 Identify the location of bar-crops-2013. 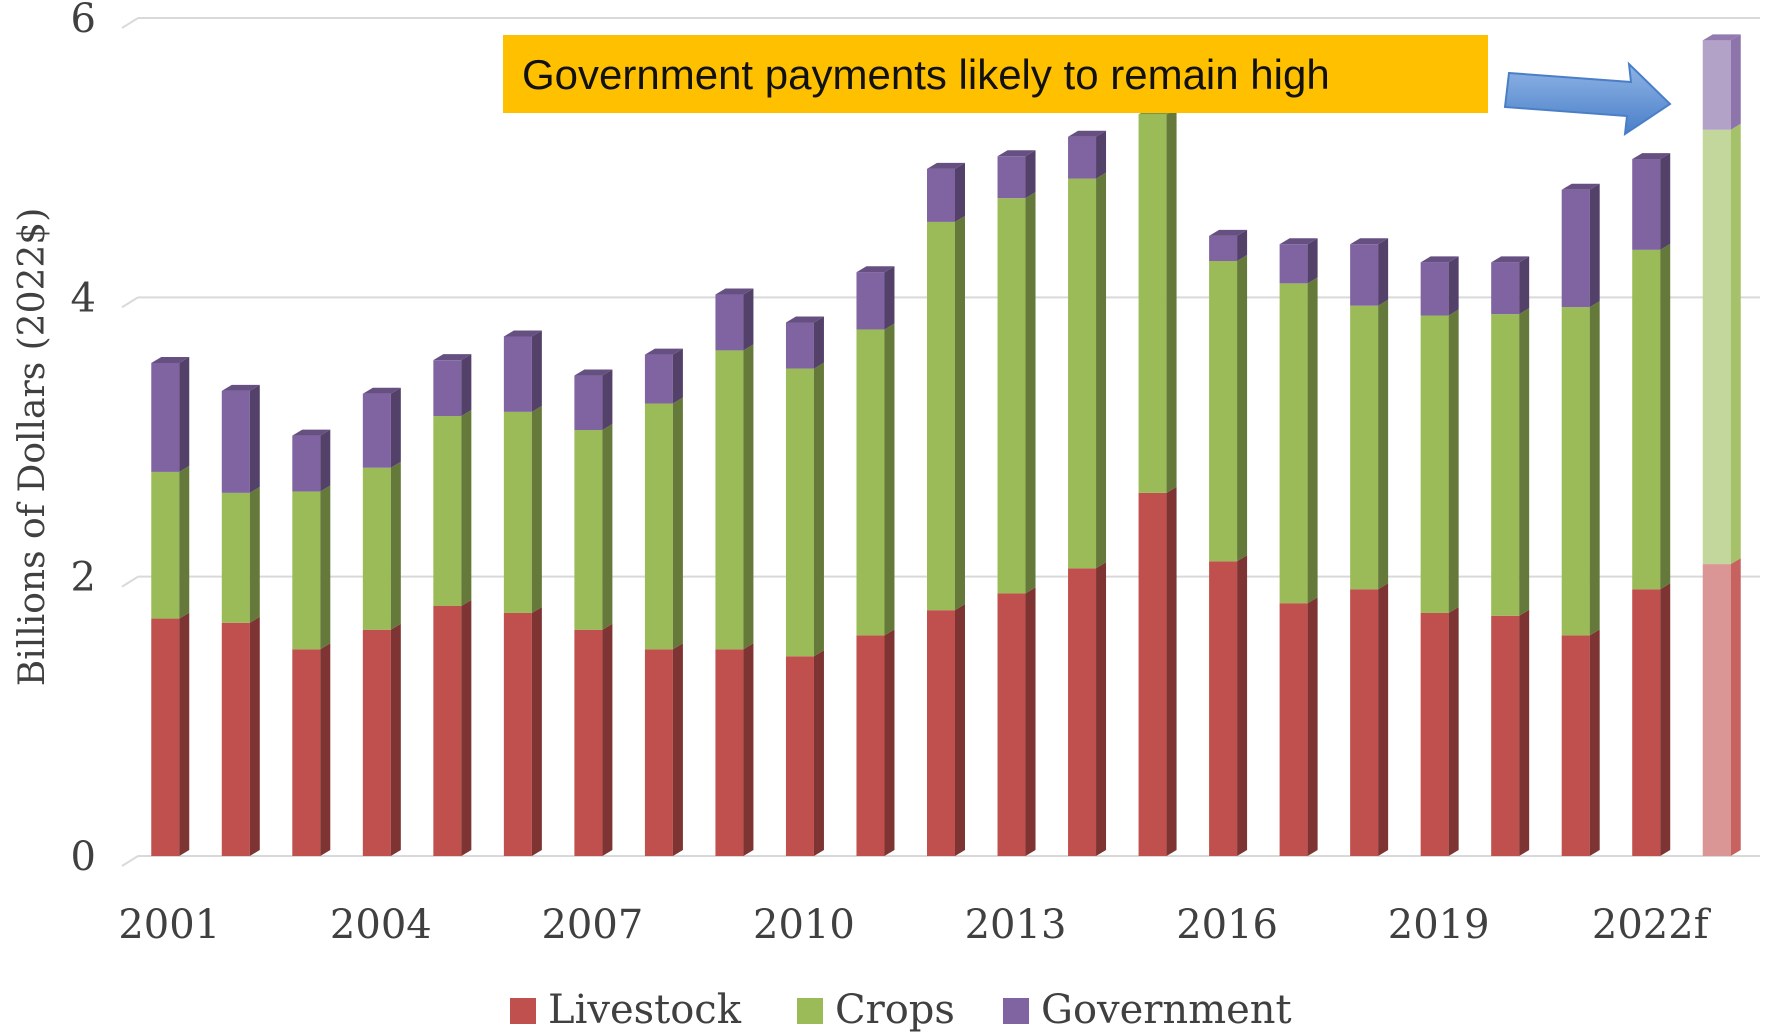
(1016, 393).